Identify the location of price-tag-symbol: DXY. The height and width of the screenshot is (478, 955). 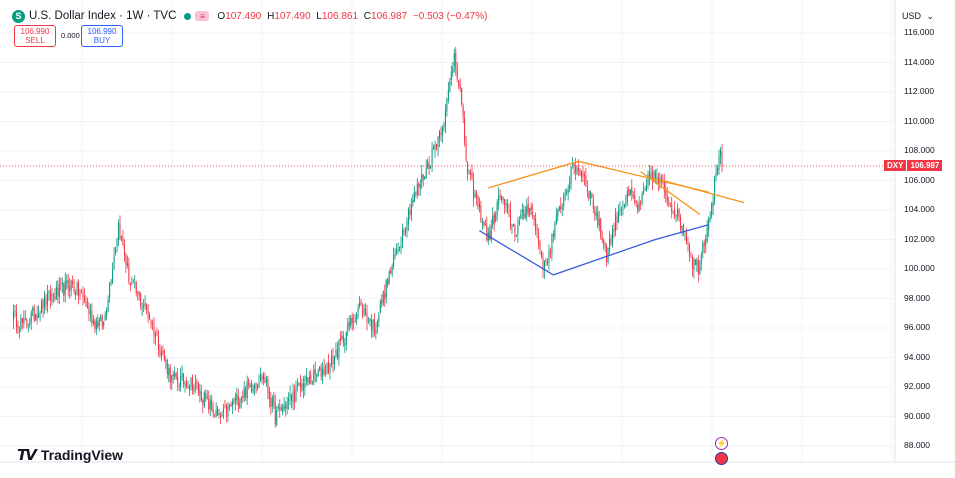
(895, 166).